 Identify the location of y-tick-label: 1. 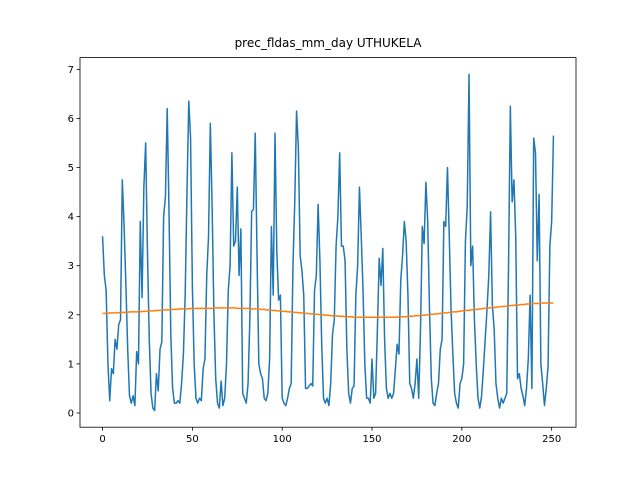
(71, 364).